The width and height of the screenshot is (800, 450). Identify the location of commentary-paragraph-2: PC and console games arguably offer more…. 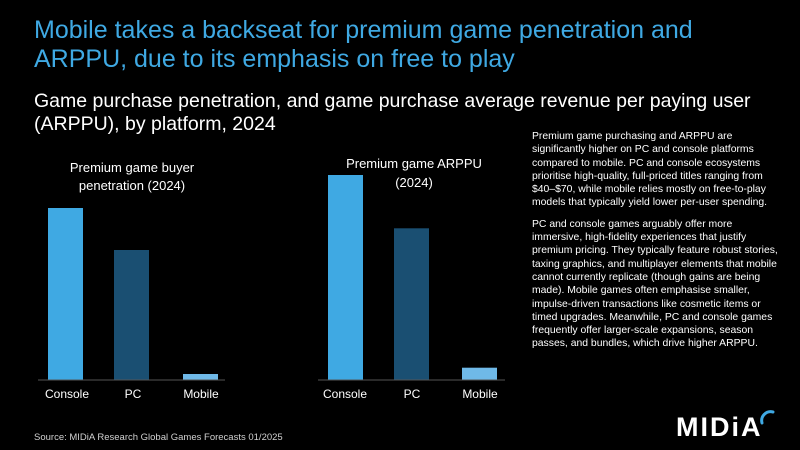
(655, 284).